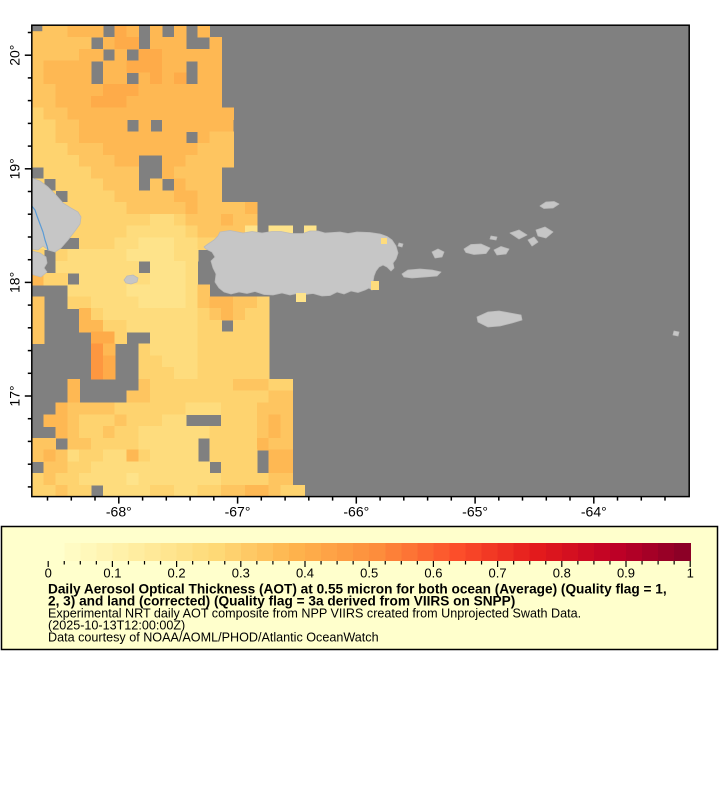 Image resolution: width=720 pixels, height=805 pixels. Describe the element at coordinates (626, 573) in the screenshot. I see `svg-text: 0.9` at that location.